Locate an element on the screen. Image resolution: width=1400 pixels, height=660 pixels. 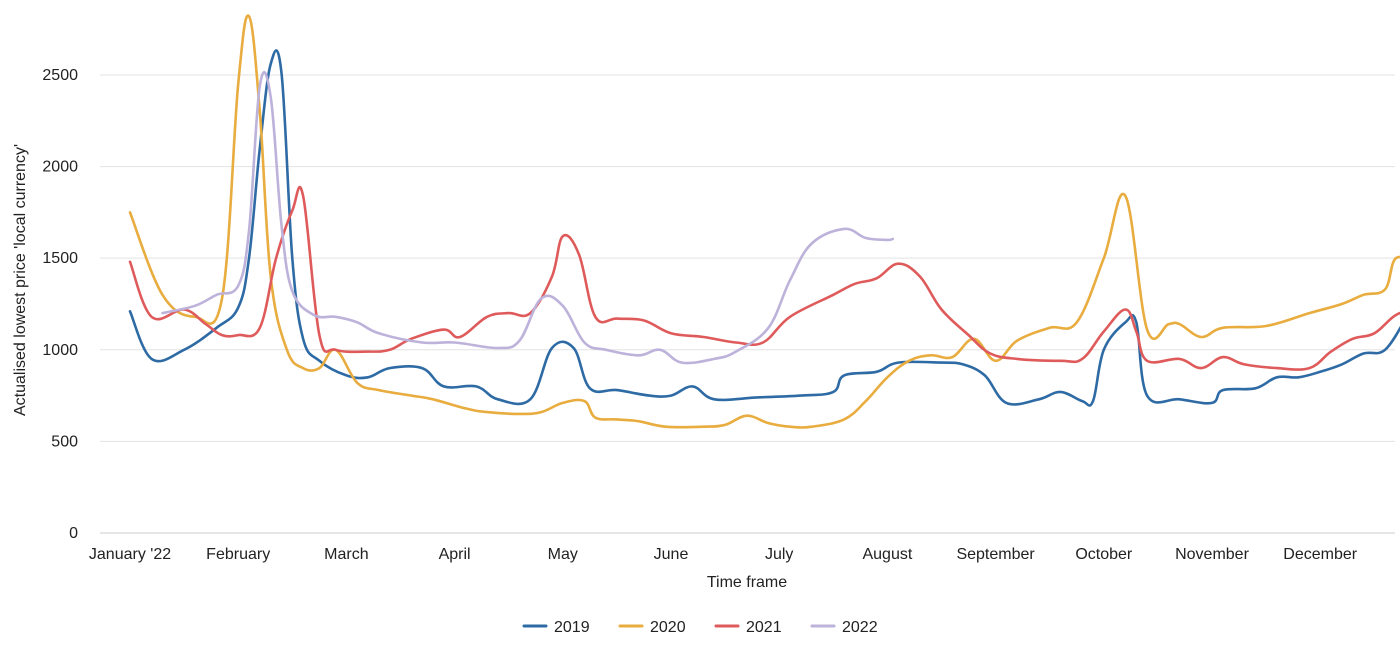
x-axis-title: Time frame is located at coordinates (747, 582).